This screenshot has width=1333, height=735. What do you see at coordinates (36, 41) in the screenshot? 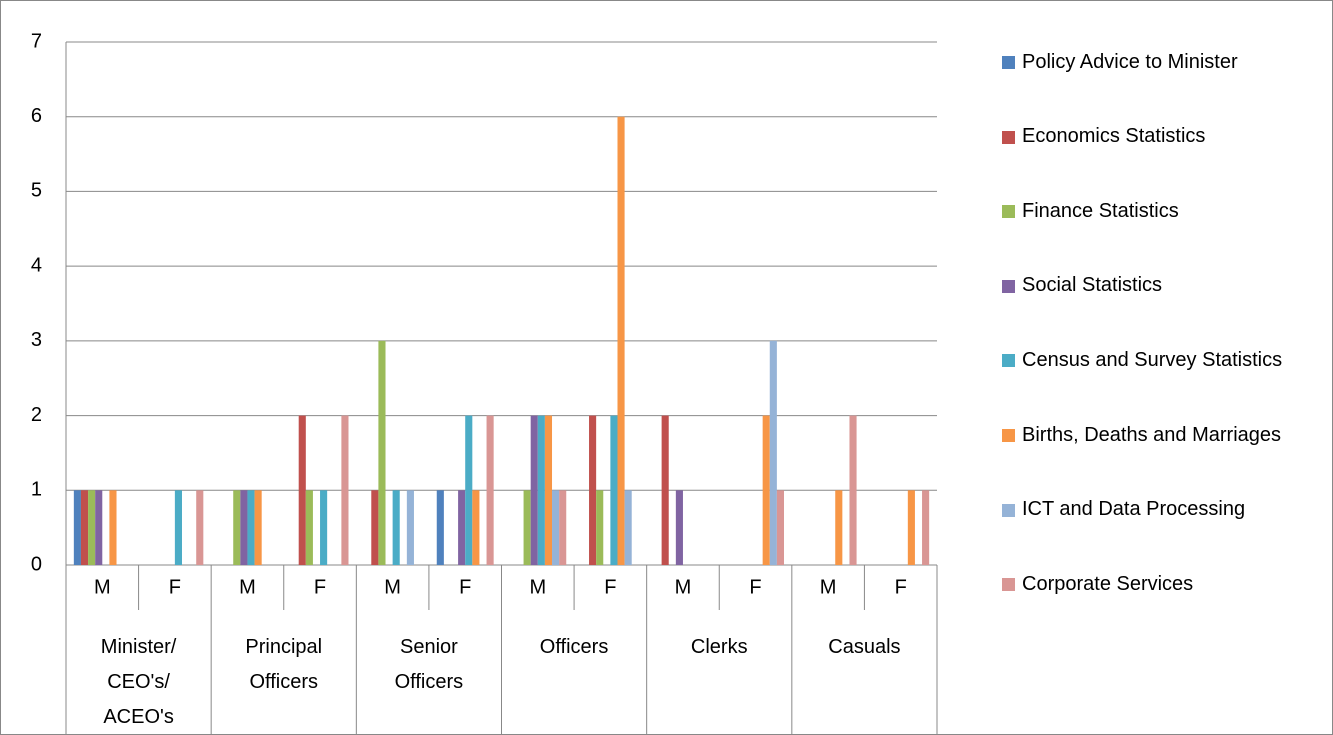
I see `y-tick-label: 7` at bounding box center [36, 41].